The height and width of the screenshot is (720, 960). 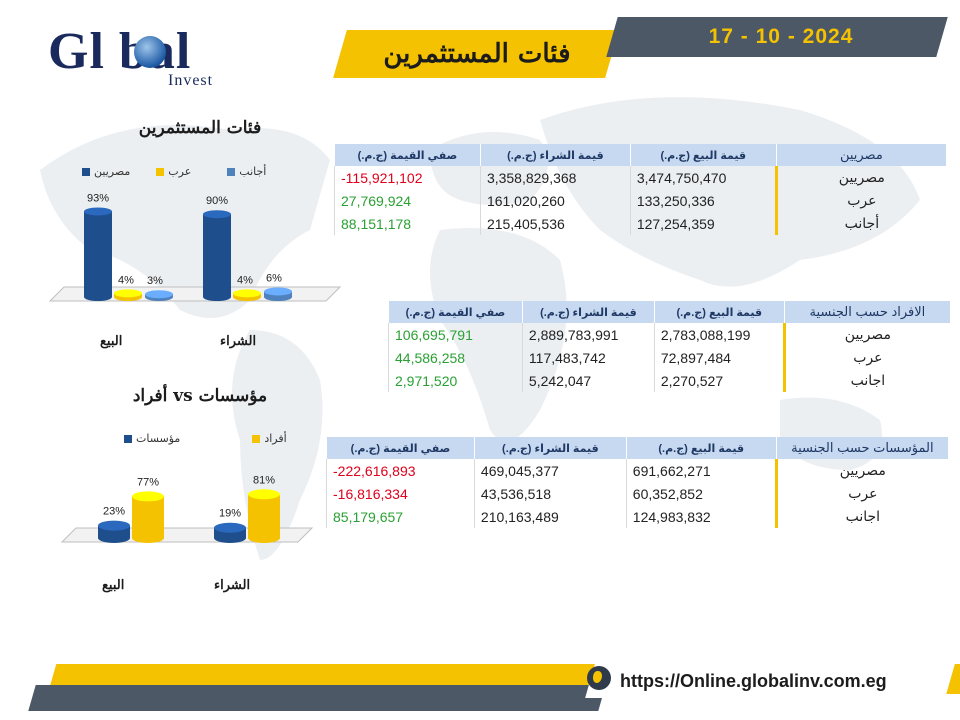 What do you see at coordinates (114, 512) in the screenshot?
I see `data-label: 23%` at bounding box center [114, 512].